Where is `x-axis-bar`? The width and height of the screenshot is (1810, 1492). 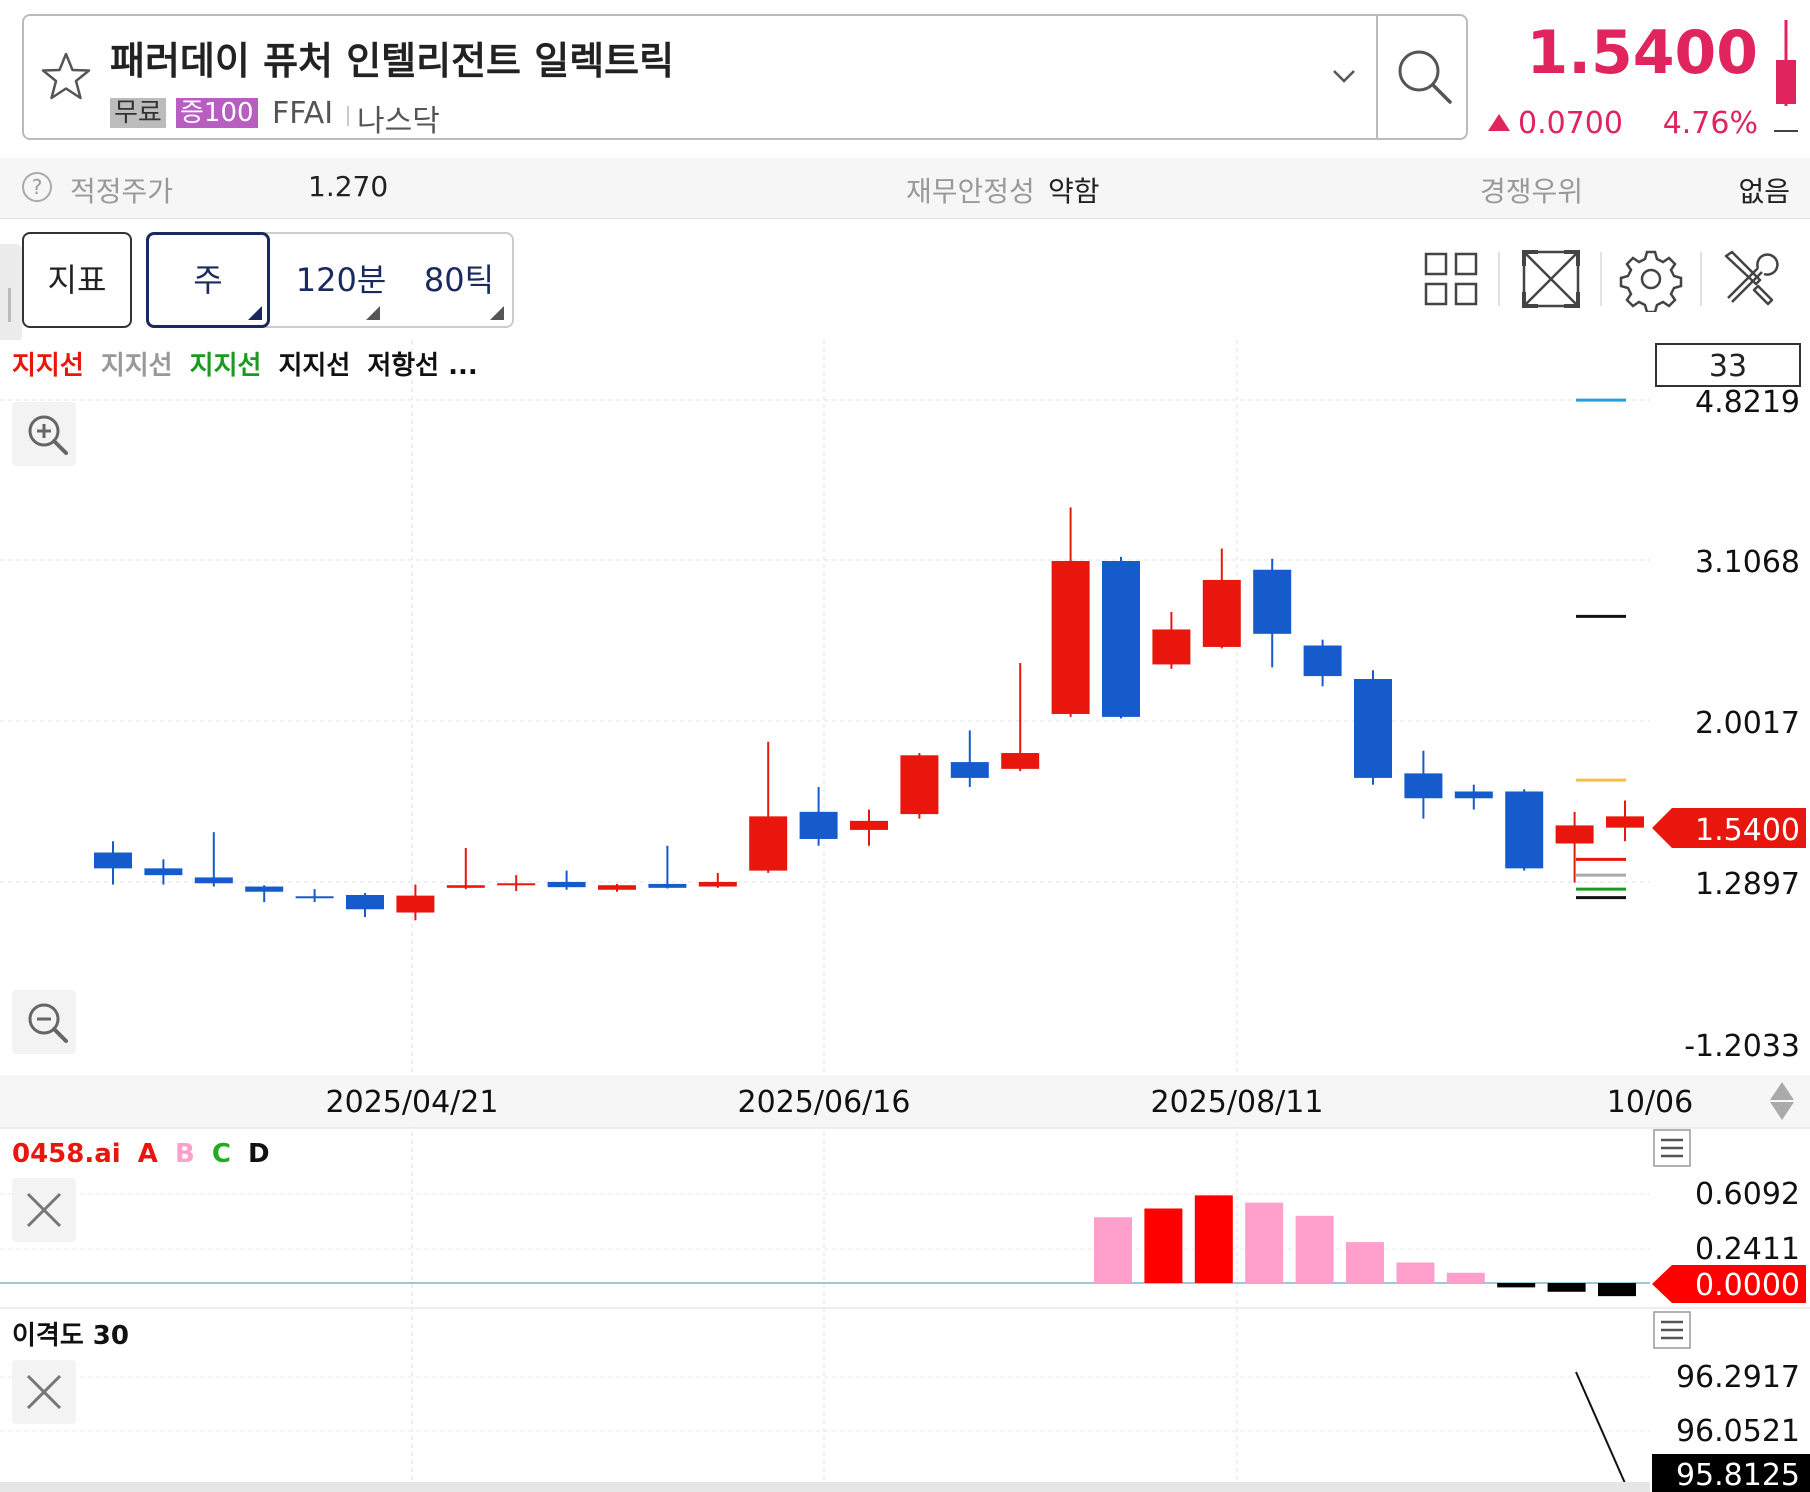 x-axis-bar is located at coordinates (905, 1101).